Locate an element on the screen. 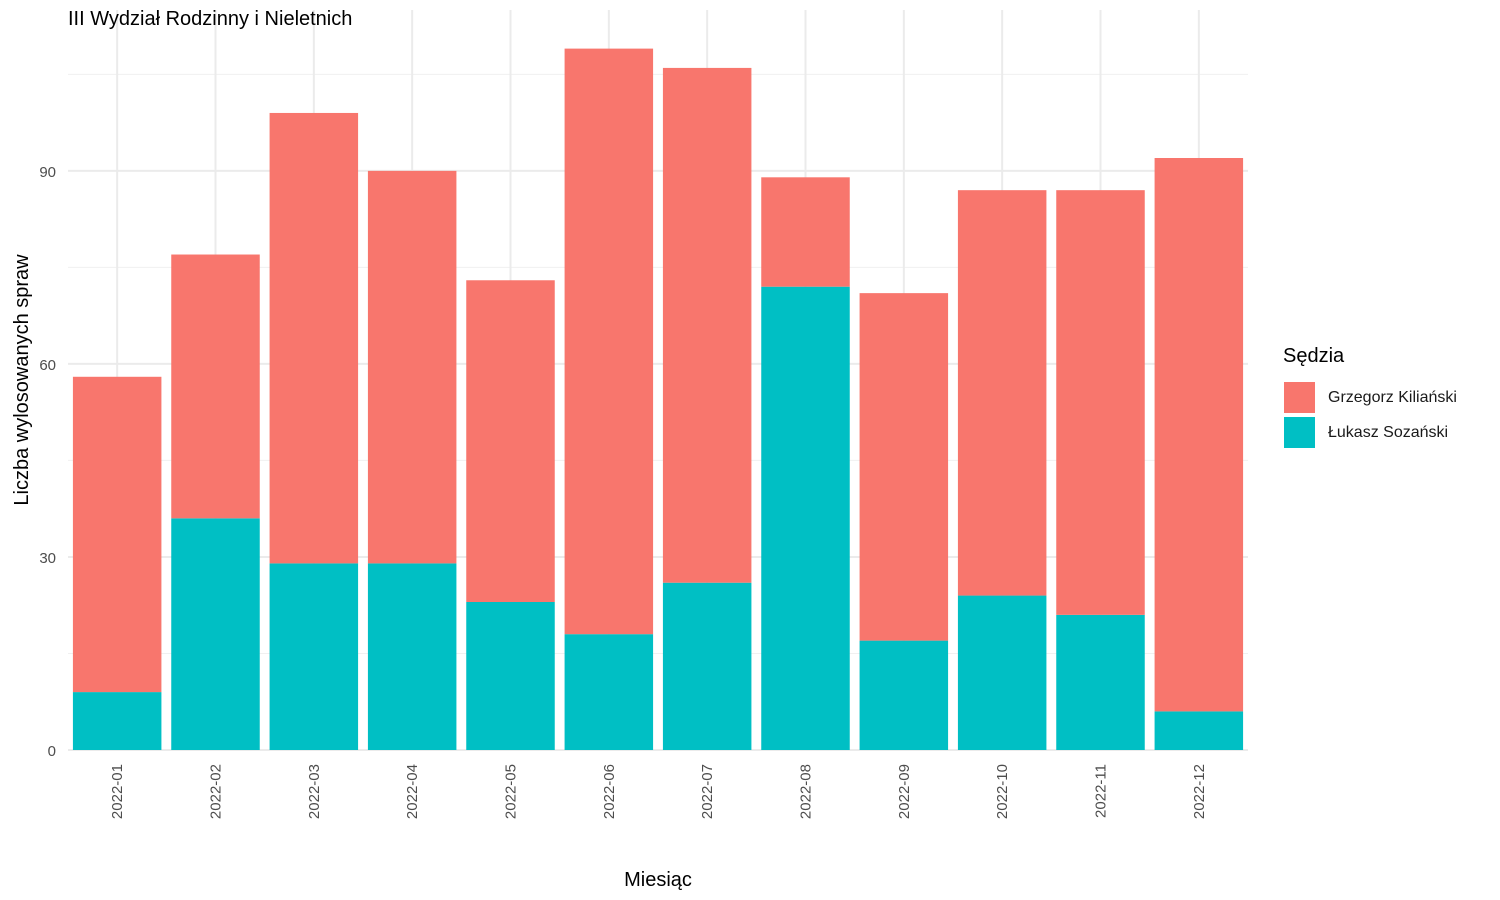  y-tick-label: 60 is located at coordinates (47, 365).